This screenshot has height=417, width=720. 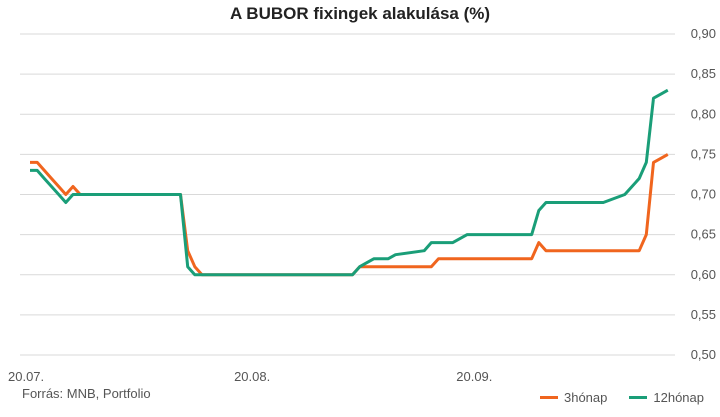 What do you see at coordinates (638, 397) in the screenshot?
I see `legend-swatch-12honap` at bounding box center [638, 397].